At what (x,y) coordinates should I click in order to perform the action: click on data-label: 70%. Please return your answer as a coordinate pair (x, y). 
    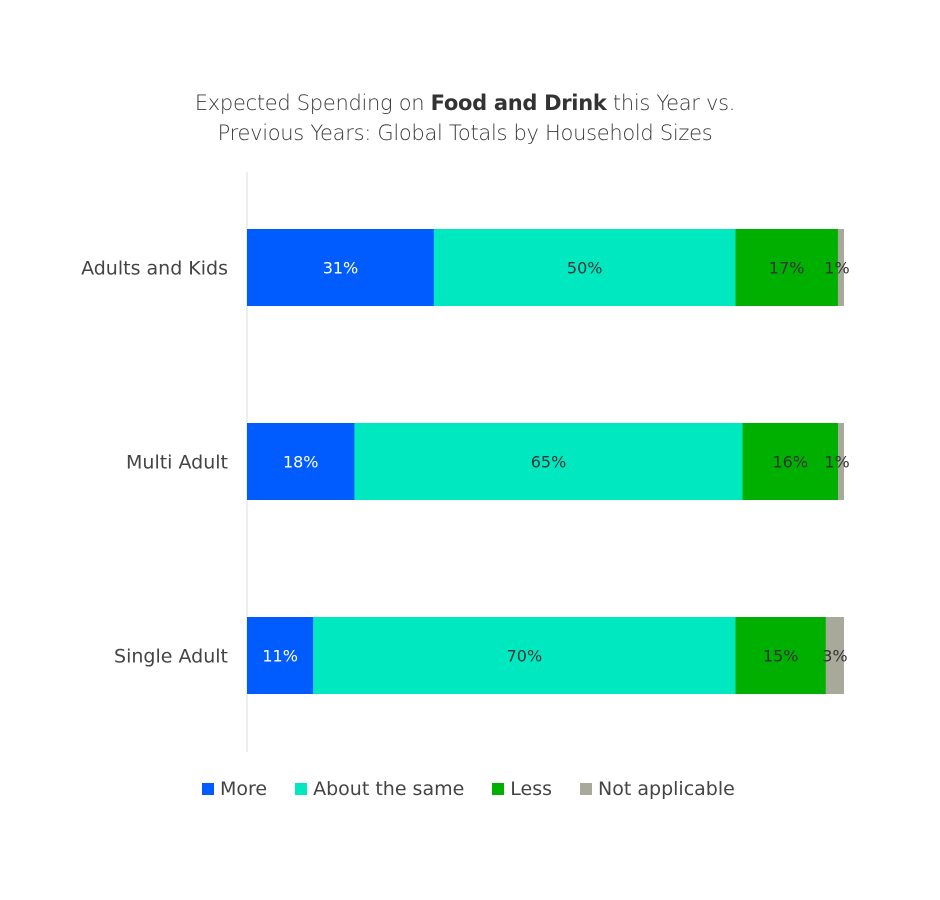
    Looking at the image, I should click on (525, 656).